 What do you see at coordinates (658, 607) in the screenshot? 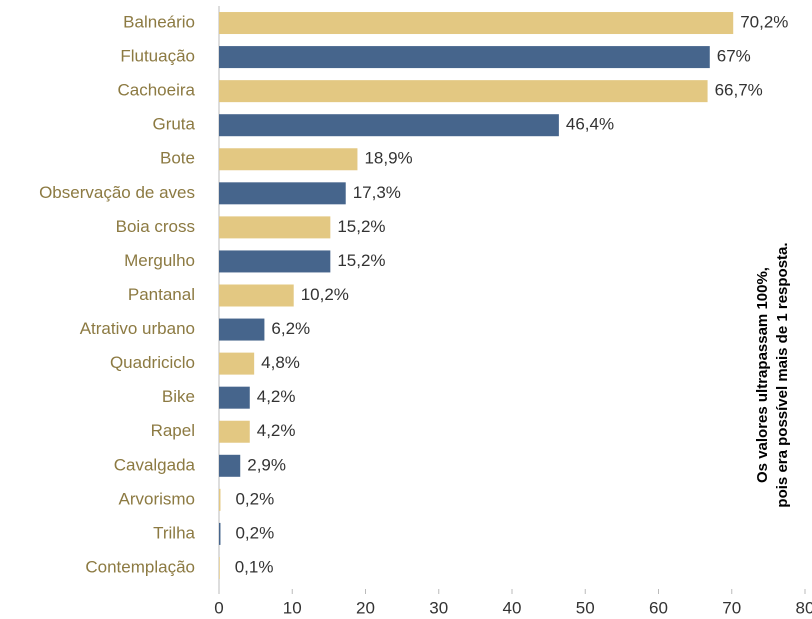
I see `x-tick-label: 60` at bounding box center [658, 607].